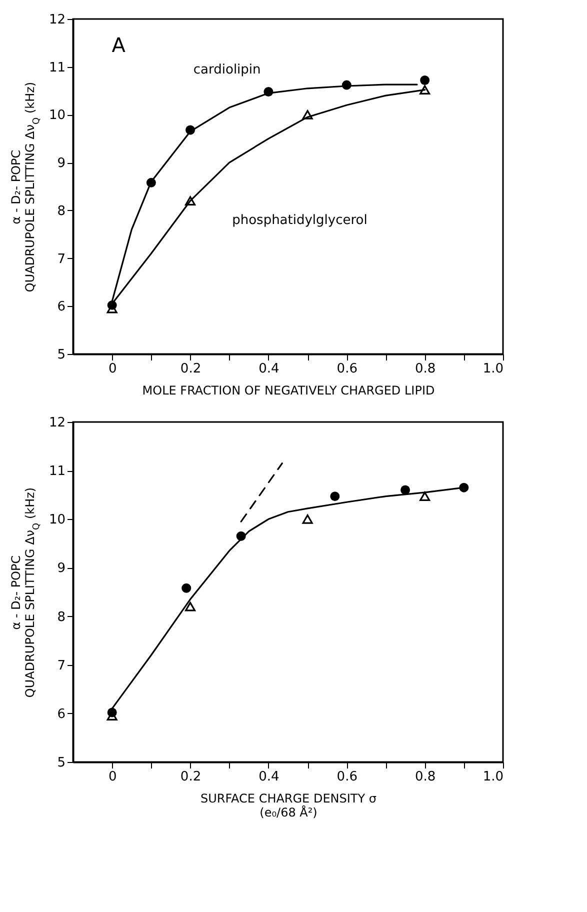 The width and height of the screenshot is (587, 912). Describe the element at coordinates (300, 220) in the screenshot. I see `annotation: phosphatidylglycerol` at that location.